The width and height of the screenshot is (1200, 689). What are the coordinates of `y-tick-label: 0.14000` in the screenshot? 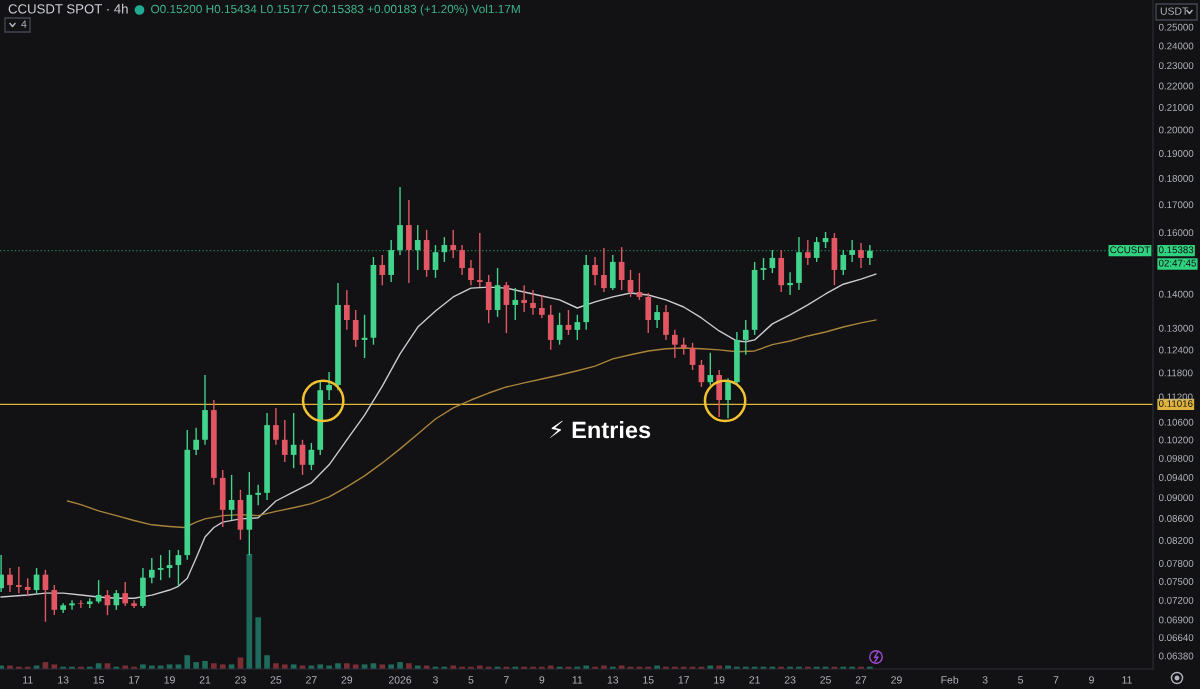 It's located at (1176, 294).